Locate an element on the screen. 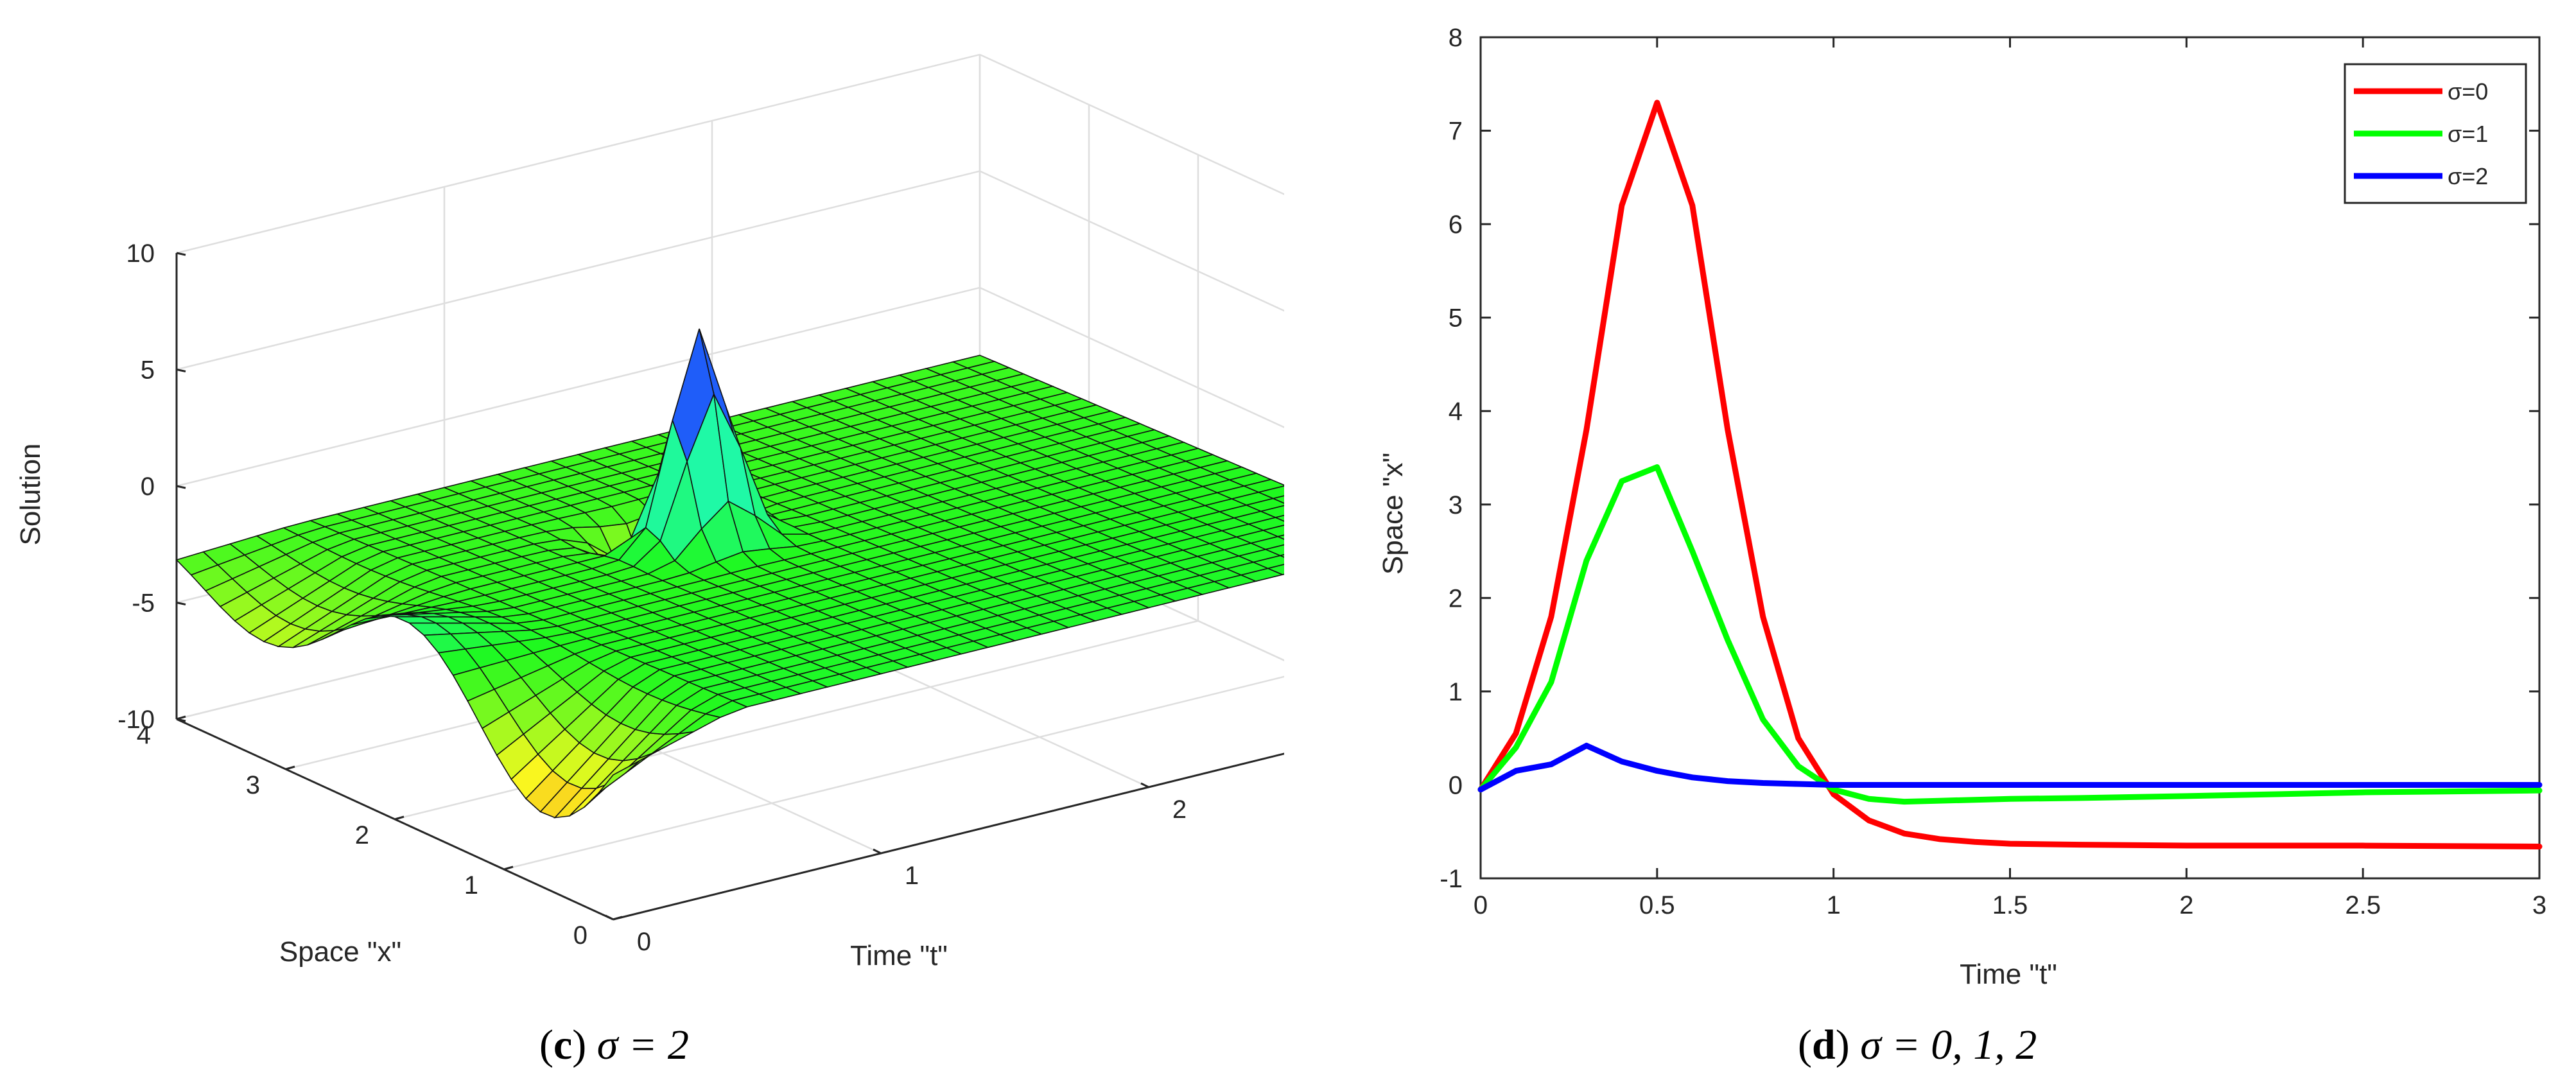 This screenshot has width=2576, height=1087. caption-label: d is located at coordinates (1823, 1045).